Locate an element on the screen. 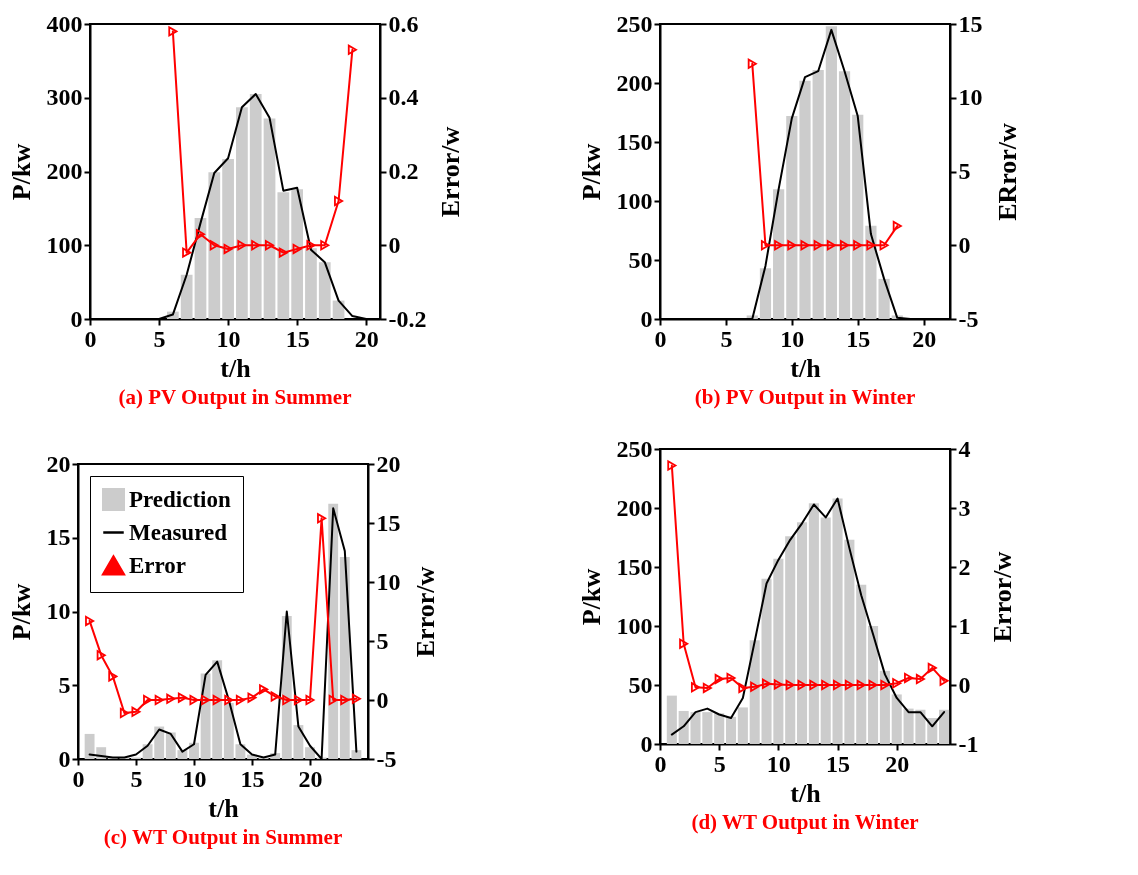 This screenshot has width=1138, height=875. text: (a) PV Output in Summer is located at coordinates (235, 397).